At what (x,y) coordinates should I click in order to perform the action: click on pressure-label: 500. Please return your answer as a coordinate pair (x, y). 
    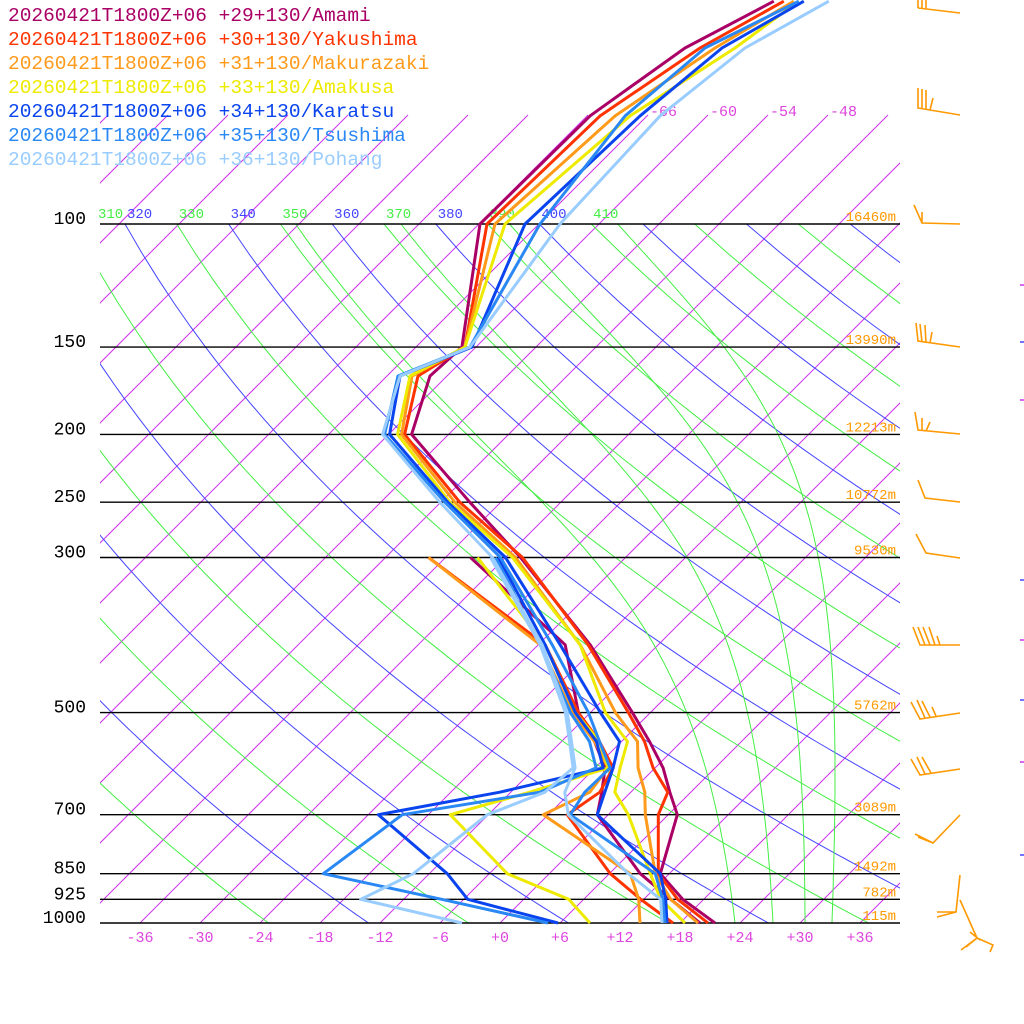
    Looking at the image, I should click on (70, 709).